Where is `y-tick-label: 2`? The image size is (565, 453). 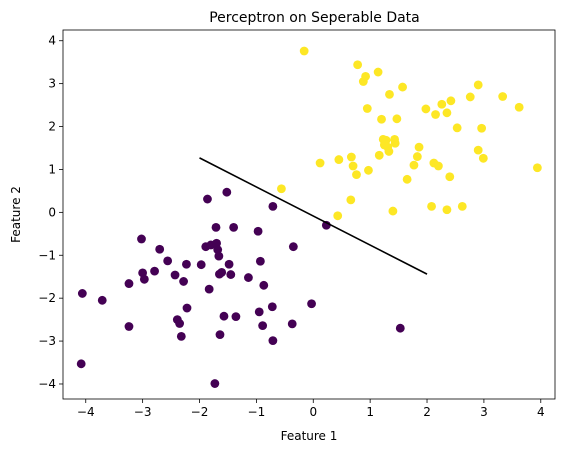 y-tick-label: 2 is located at coordinates (52, 127).